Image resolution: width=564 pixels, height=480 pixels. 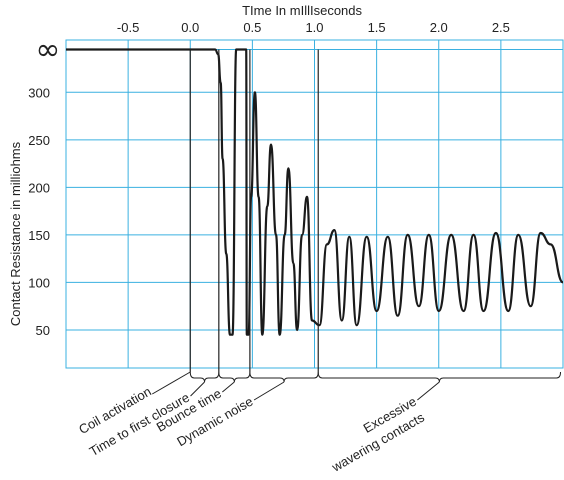 What do you see at coordinates (314, 27) in the screenshot?
I see `x-tick-label: 1.0` at bounding box center [314, 27].